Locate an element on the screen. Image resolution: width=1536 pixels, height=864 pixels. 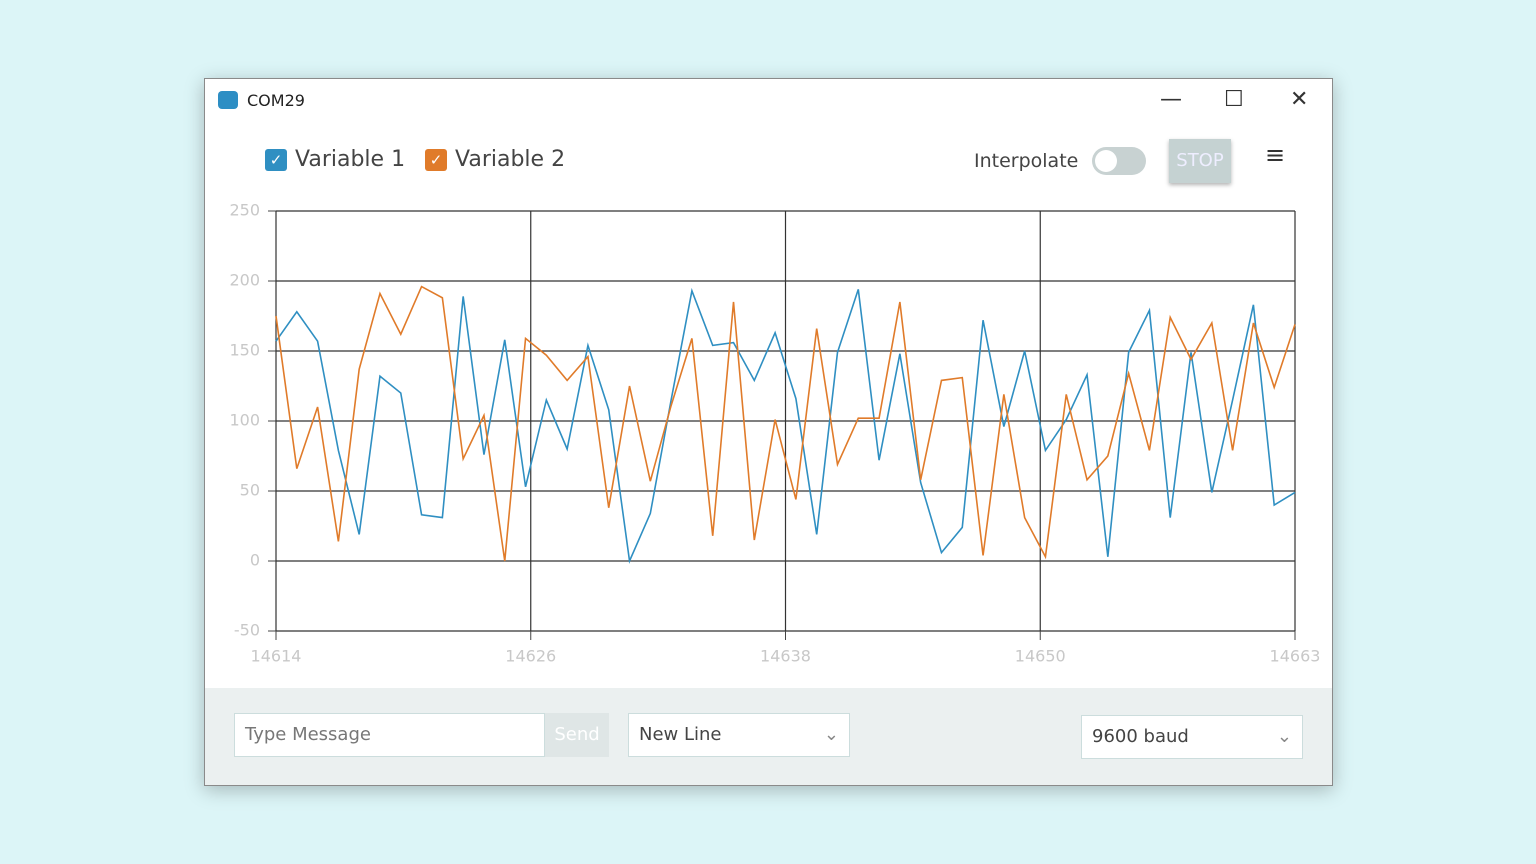
legend-item: ✓ Variable 2 is located at coordinates (495, 159).